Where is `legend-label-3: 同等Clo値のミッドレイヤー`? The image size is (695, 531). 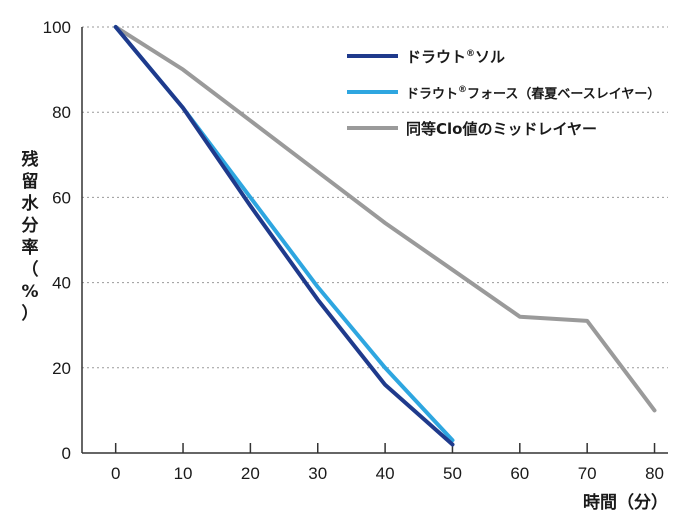 legend-label-3: 同等Clo値のミッドレイヤー is located at coordinates (501, 129).